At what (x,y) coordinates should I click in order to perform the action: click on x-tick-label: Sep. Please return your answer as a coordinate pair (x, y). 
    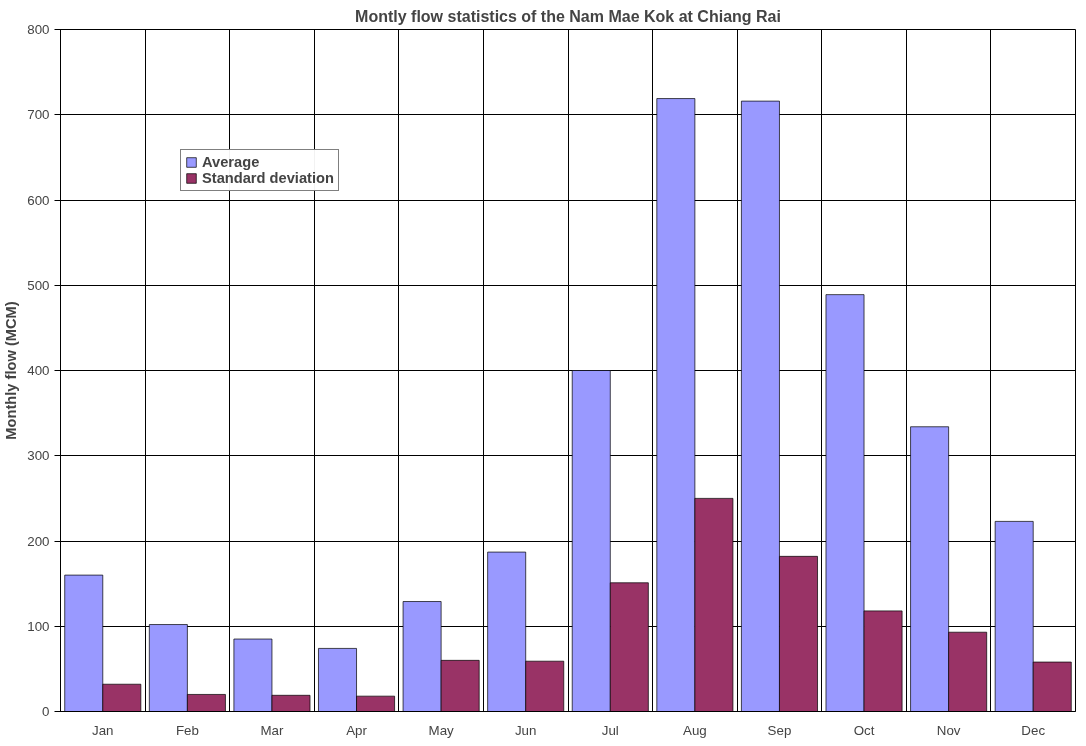
    Looking at the image, I should click on (779, 730).